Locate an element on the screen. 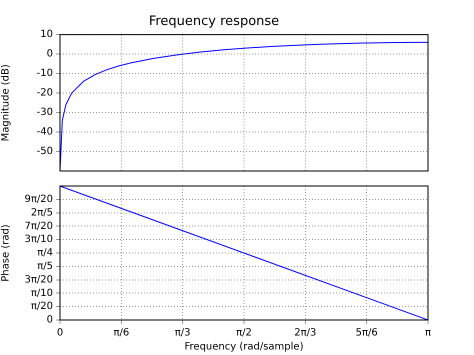 Image resolution: width=474 pixels, height=355 pixels. y-tick-label: -10 is located at coordinates (44, 74).